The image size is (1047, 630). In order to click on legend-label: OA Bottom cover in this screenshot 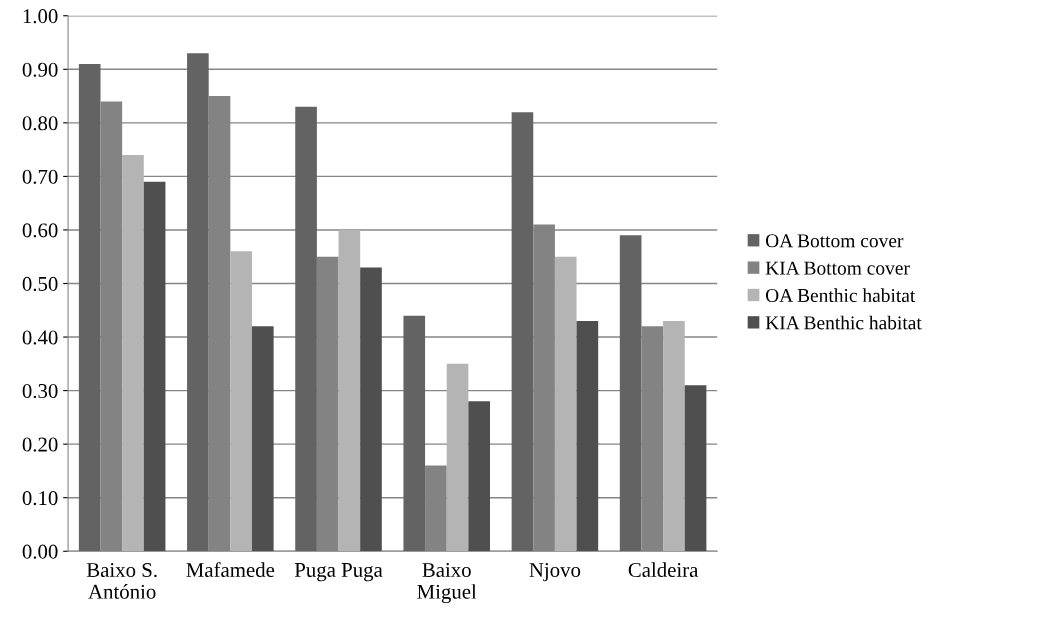, I will do `click(834, 241)`.